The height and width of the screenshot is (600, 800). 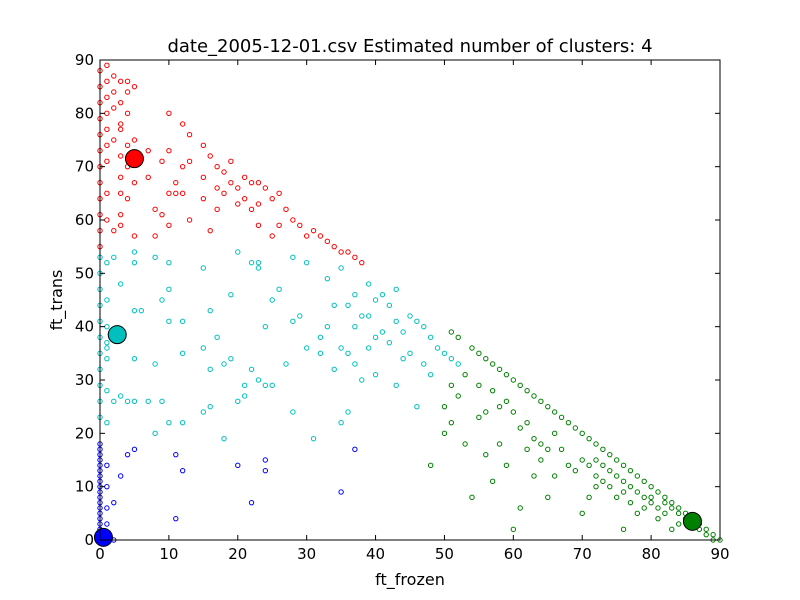 What do you see at coordinates (84, 220) in the screenshot?
I see `y-tick-label: 60` at bounding box center [84, 220].